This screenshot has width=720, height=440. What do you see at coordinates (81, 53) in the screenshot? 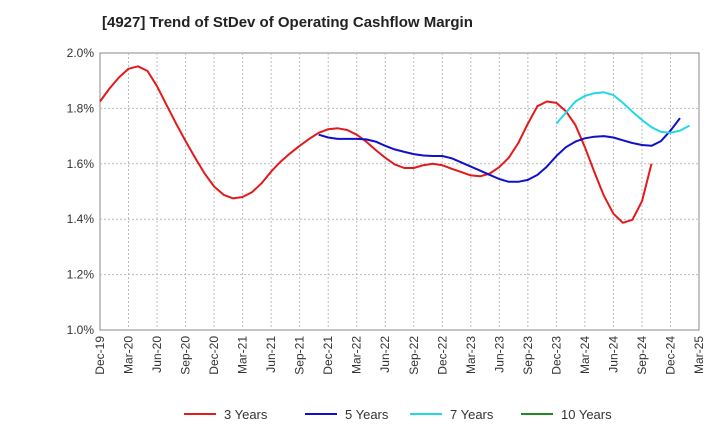
I see `y-tick-label: 2.0%` at bounding box center [81, 53].